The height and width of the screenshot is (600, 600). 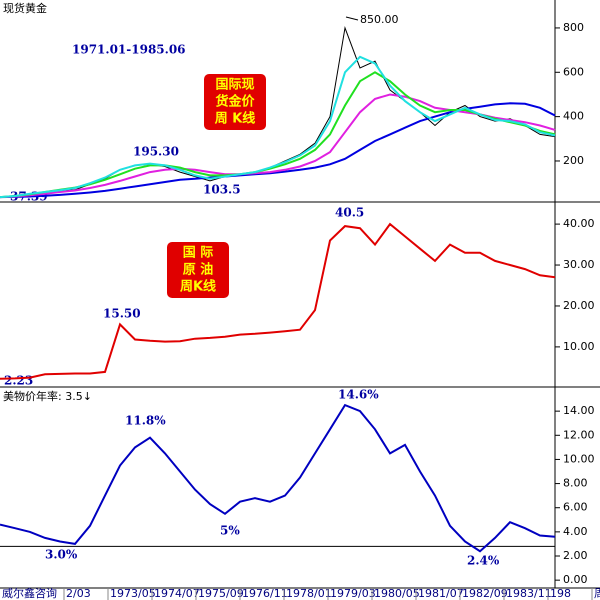 What do you see at coordinates (483, 561) in the screenshot?
I see `annotation: 2.4%` at bounding box center [483, 561].